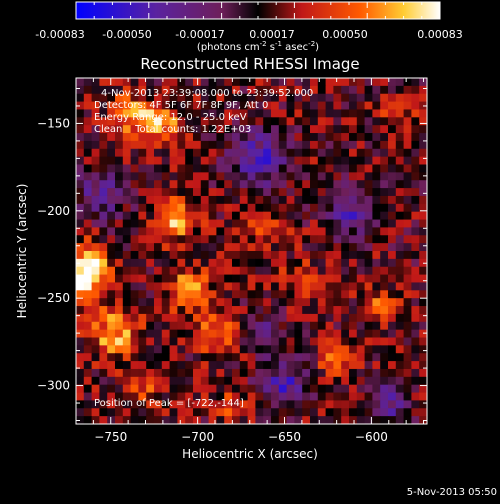 The width and height of the screenshot is (500, 504). I want to click on unit-part-1: (photons cm, so click(228, 47).